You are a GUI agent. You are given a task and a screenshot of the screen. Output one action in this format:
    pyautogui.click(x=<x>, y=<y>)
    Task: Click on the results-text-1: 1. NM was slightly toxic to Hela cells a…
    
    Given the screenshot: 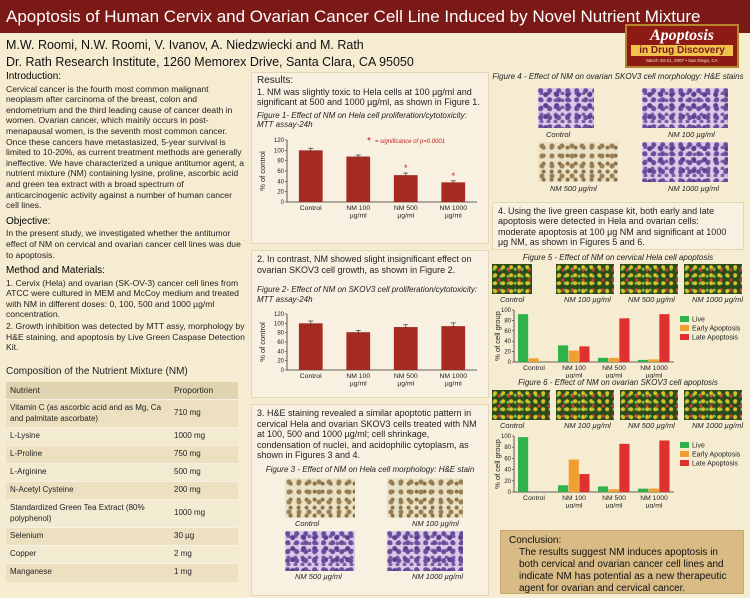 What is the action you would take?
    pyautogui.click(x=368, y=97)
    